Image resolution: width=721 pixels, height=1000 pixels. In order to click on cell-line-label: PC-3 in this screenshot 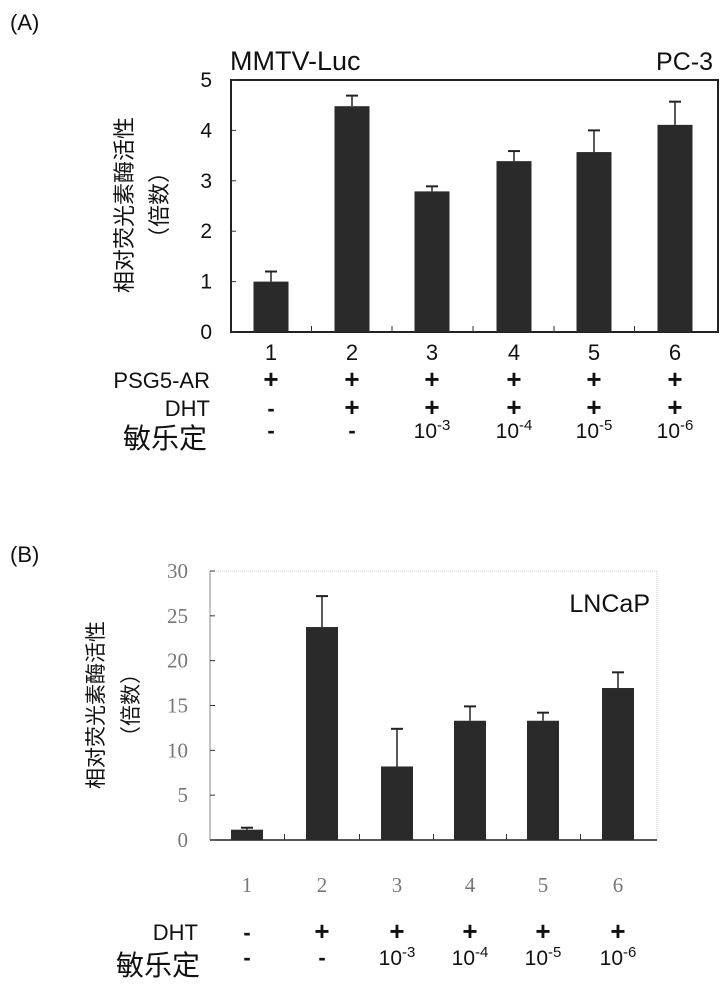, I will do `click(684, 62)`.